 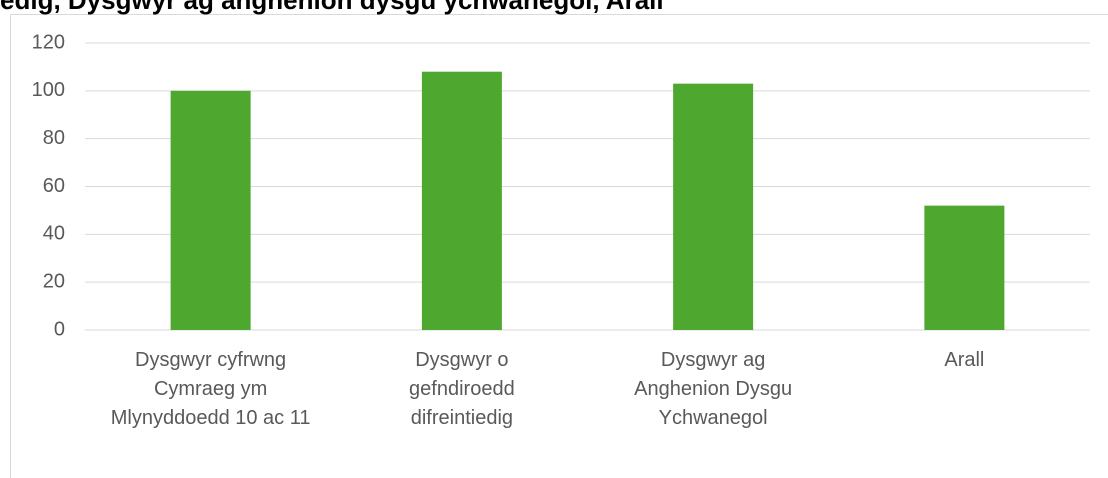 I want to click on y-tick-label: 100, so click(x=48, y=90).